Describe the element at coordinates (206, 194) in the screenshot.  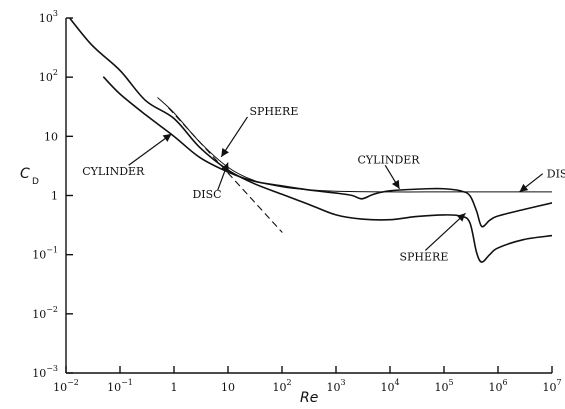
I see `annotation-label-2: DISC` at that location.